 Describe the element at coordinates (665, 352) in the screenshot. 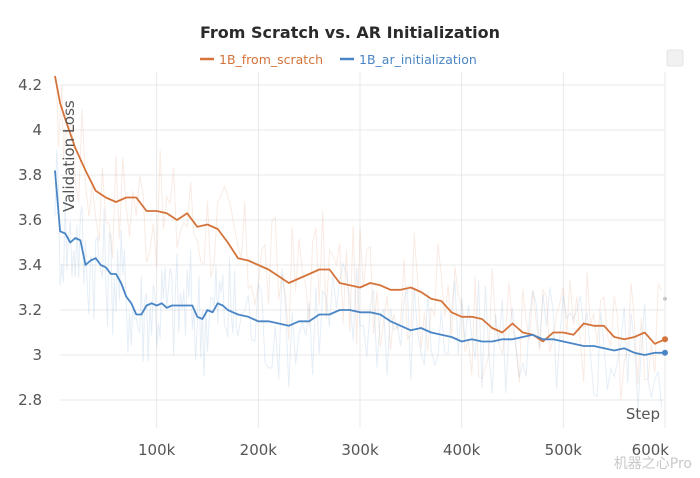

I see `series-end-point-1B_ar_initialization` at that location.